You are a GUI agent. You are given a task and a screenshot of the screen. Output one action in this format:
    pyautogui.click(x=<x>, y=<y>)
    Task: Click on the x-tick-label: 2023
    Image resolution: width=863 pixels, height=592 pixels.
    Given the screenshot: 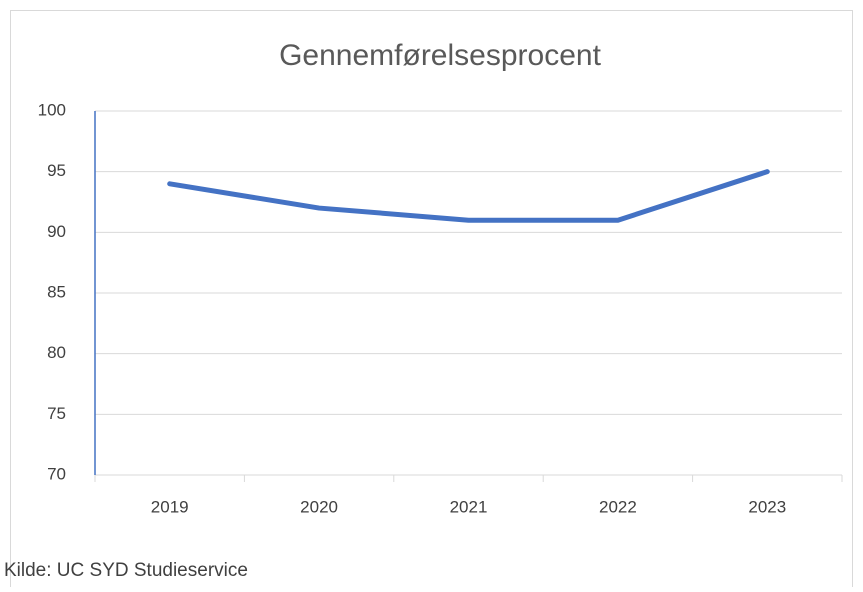 What is the action you would take?
    pyautogui.click(x=767, y=506)
    